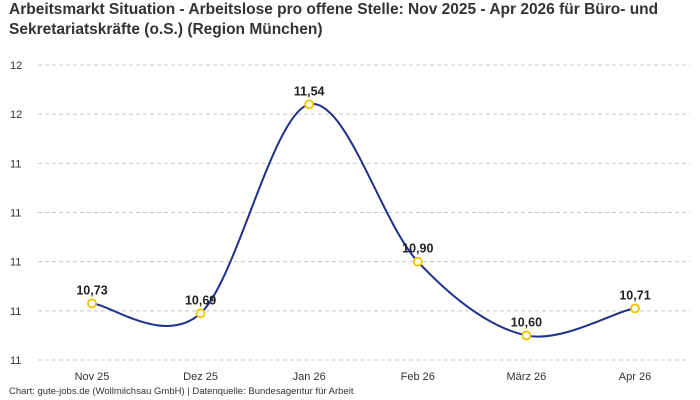  What do you see at coordinates (200, 377) in the screenshot?
I see `x-tick-label: Dez 25` at bounding box center [200, 377].